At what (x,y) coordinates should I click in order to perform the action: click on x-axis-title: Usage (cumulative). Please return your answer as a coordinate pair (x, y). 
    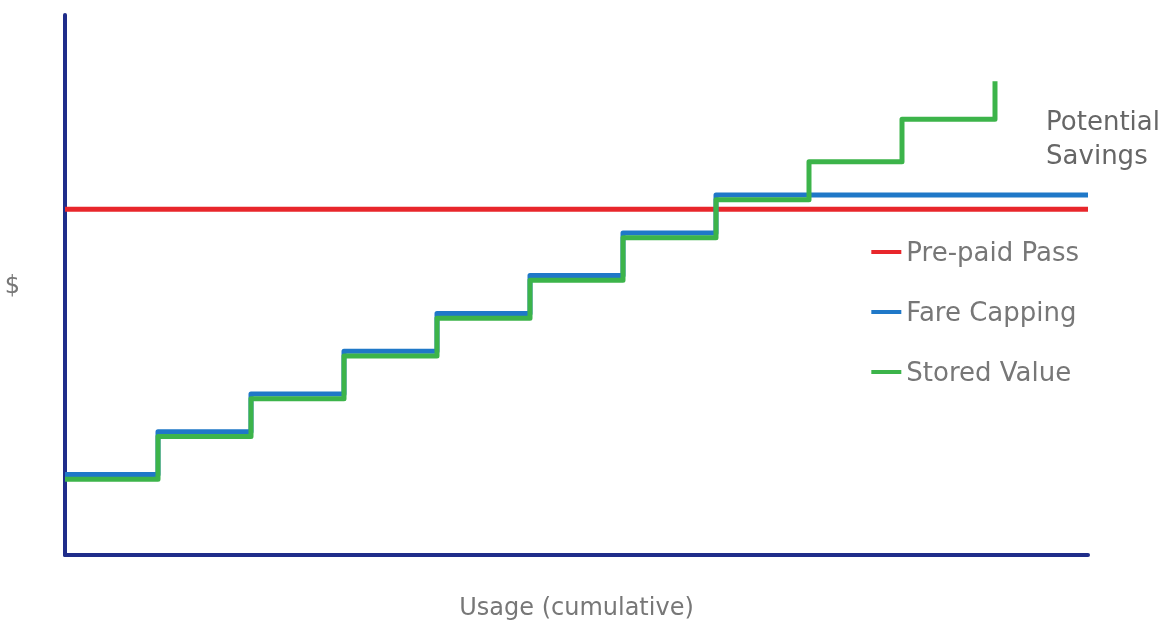
    Looking at the image, I should click on (576, 607).